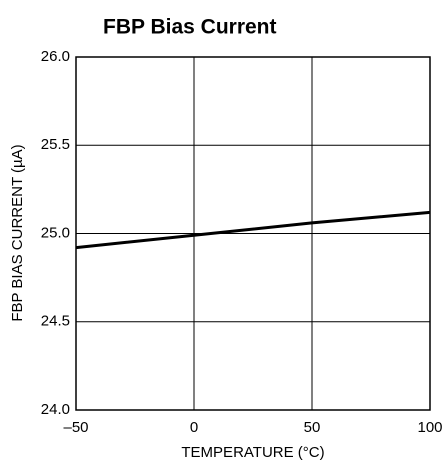 This screenshot has width=444, height=465. What do you see at coordinates (55, 232) in the screenshot?
I see `y-tick-label: 25.0` at bounding box center [55, 232].